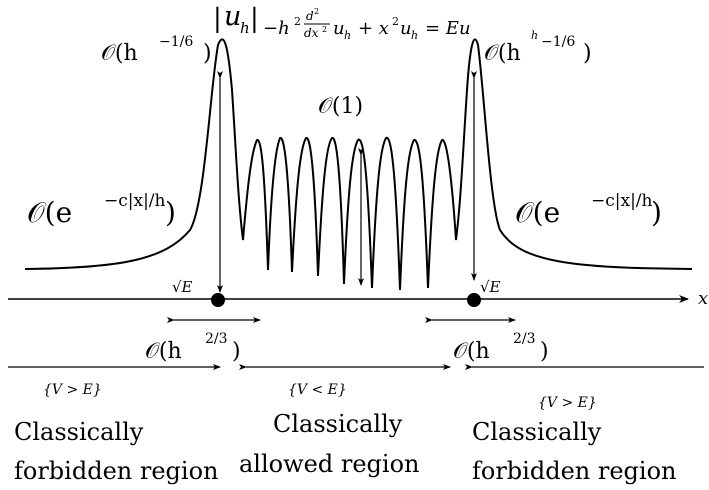 Image resolution: width=709 pixels, height=490 pixels. I want to click on eq-equals-sub: h, so click(534, 35).